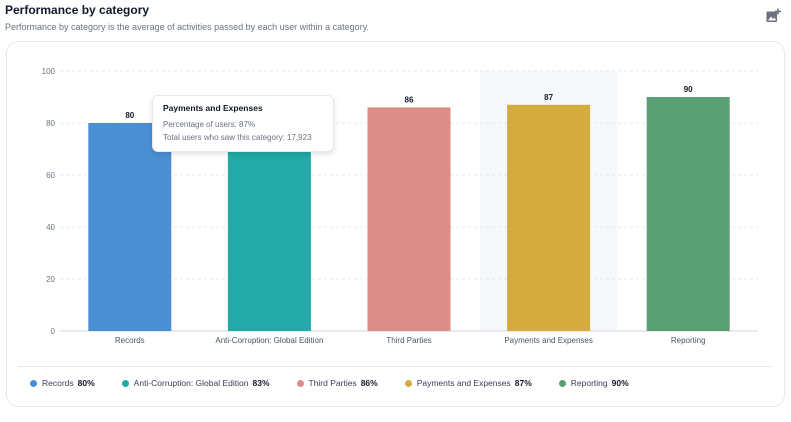 Image resolution: width=791 pixels, height=422 pixels. What do you see at coordinates (269, 340) in the screenshot?
I see `x-category-label: Anti-Corruption: Global Edition` at bounding box center [269, 340].